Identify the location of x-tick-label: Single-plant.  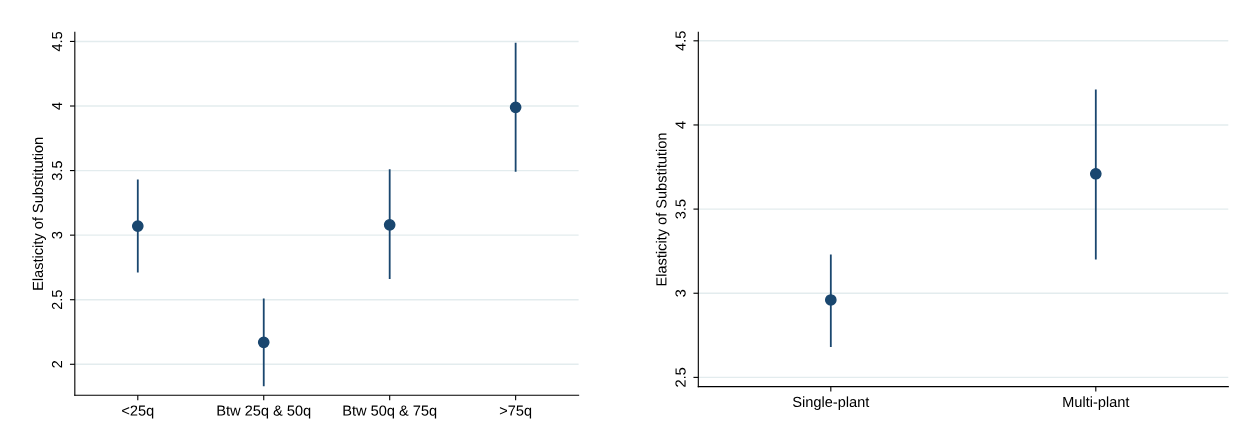
(831, 403).